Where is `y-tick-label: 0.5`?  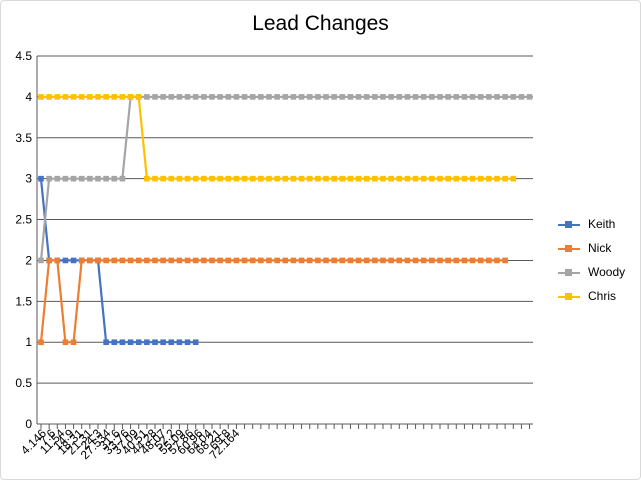
y-tick-label: 0.5 is located at coordinates (23, 383).